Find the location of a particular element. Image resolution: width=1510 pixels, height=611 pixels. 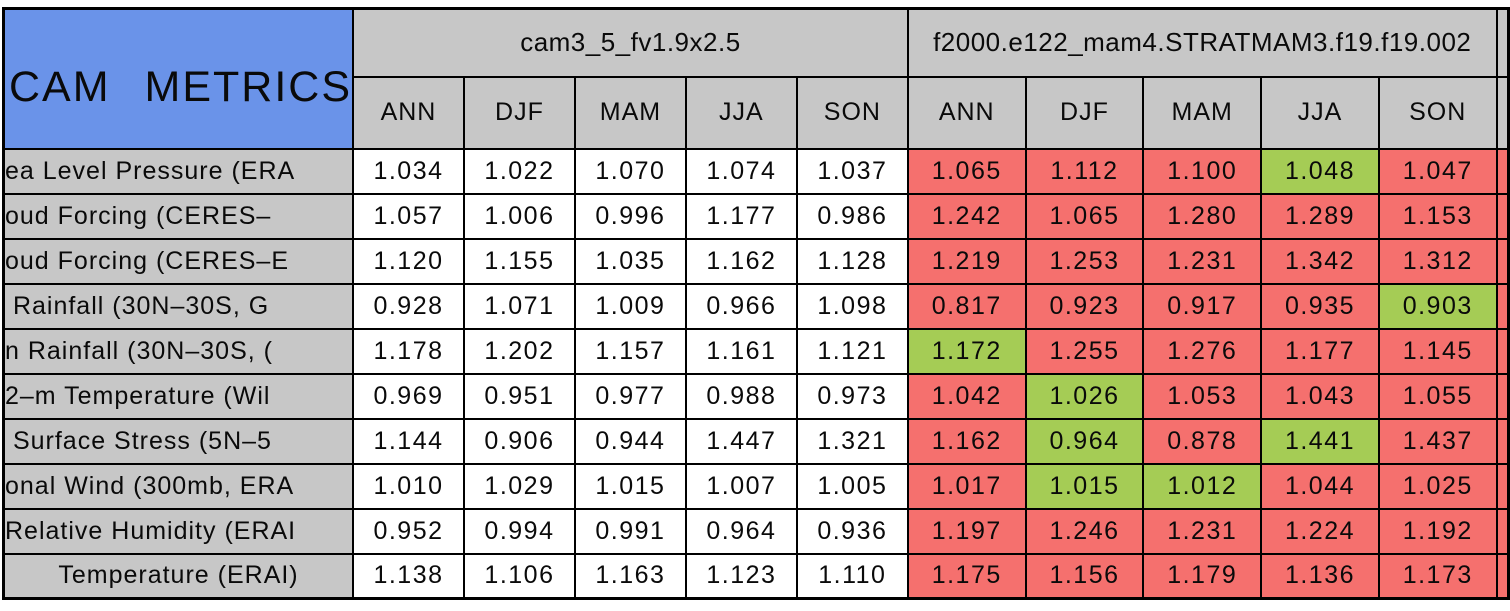

season-header-row: ANN DJF MAM JJA SON ANN DJF MAM JJA SON is located at coordinates (757, 112).